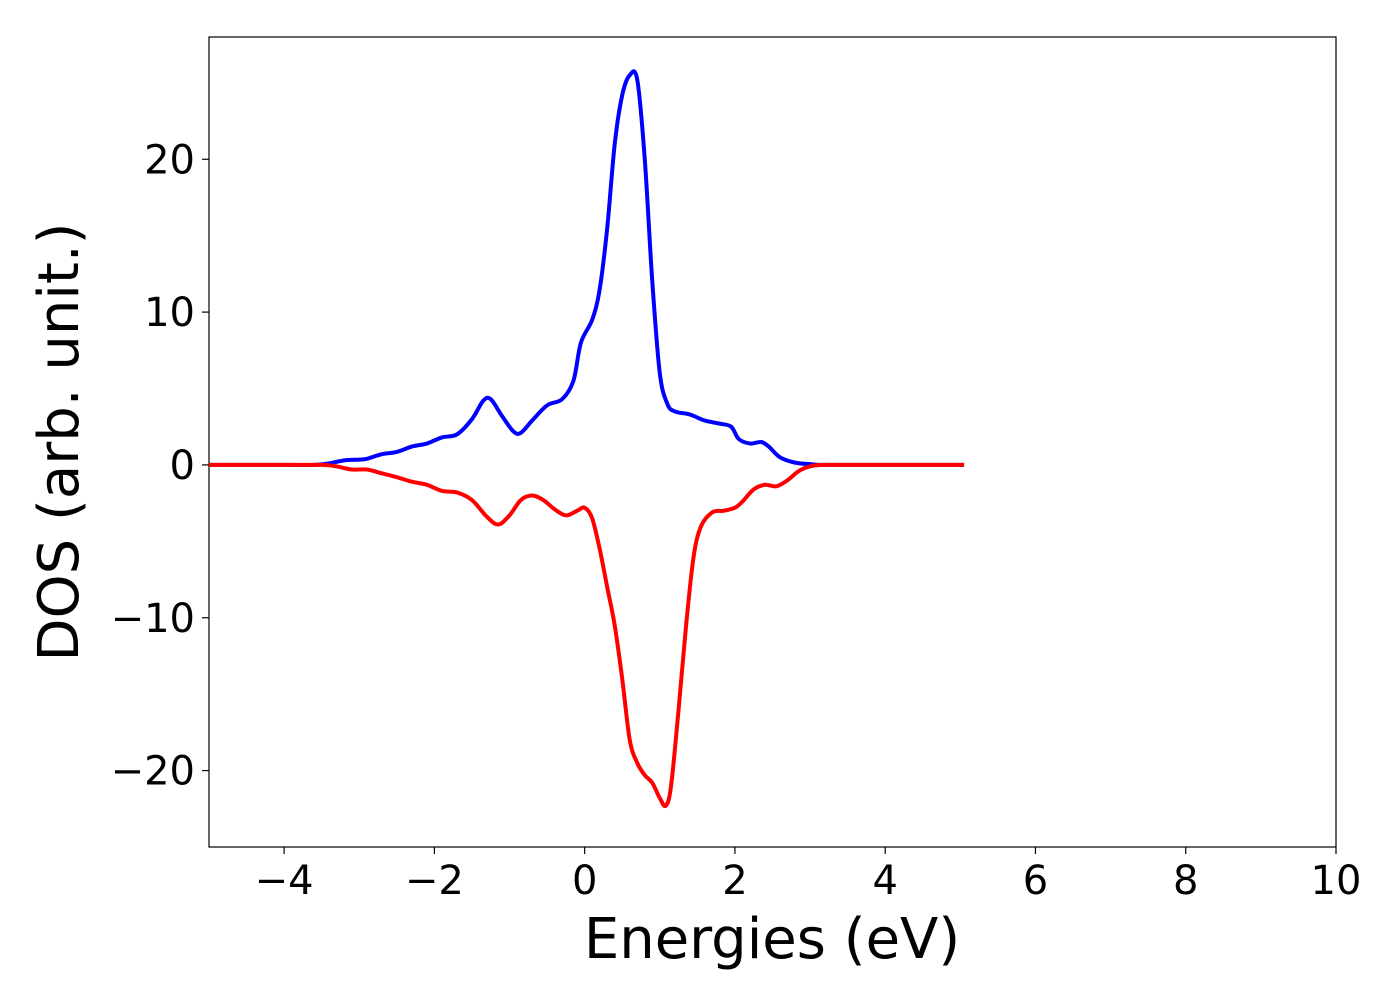  I want to click on x-axis-ticks: −4 −2 0 2 4 6 8 10, so click(808, 875).